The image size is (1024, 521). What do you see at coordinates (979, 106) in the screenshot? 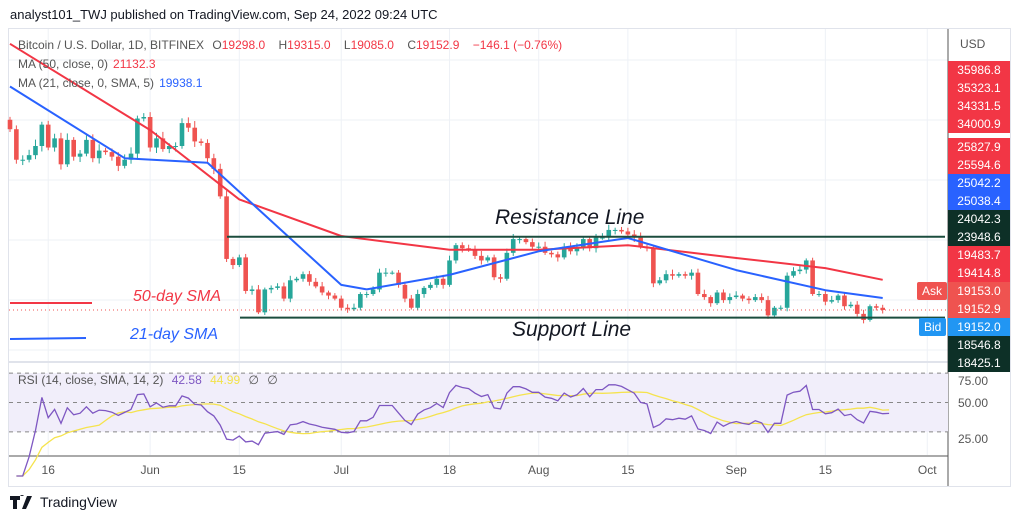
I see `price-tag: 34331.5` at bounding box center [979, 106].